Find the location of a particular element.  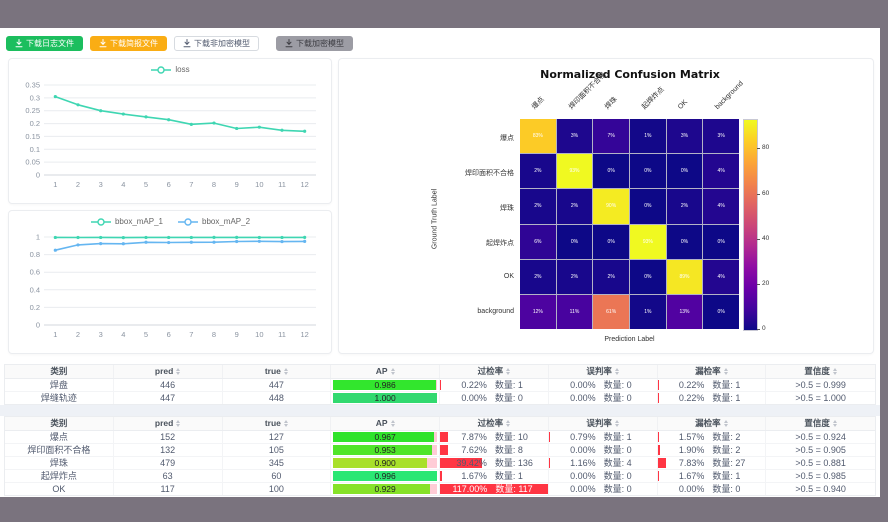

rate-percent: 7.87% is located at coordinates (474, 437).